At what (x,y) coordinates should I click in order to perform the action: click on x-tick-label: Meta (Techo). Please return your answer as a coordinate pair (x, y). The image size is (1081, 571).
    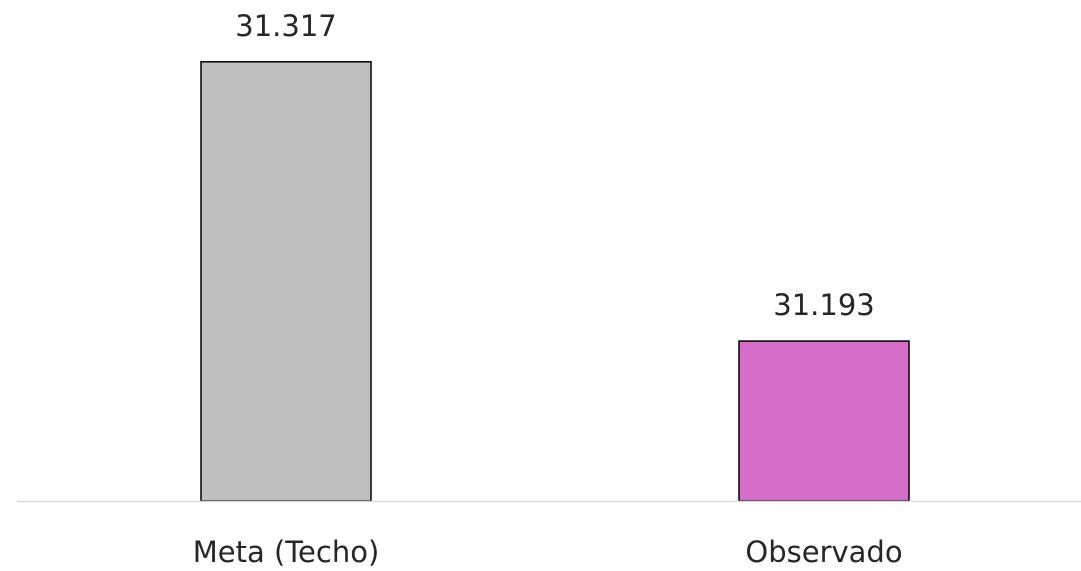
    Looking at the image, I should click on (286, 552).